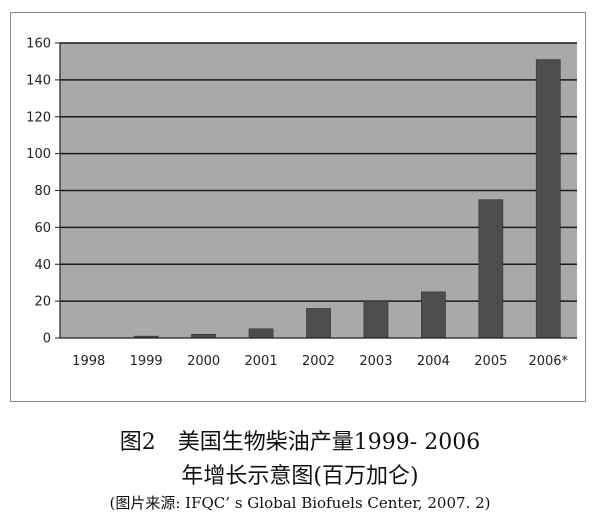 This screenshot has width=600, height=519. Describe the element at coordinates (203, 361) in the screenshot. I see `x-tick-label: 2000` at that location.